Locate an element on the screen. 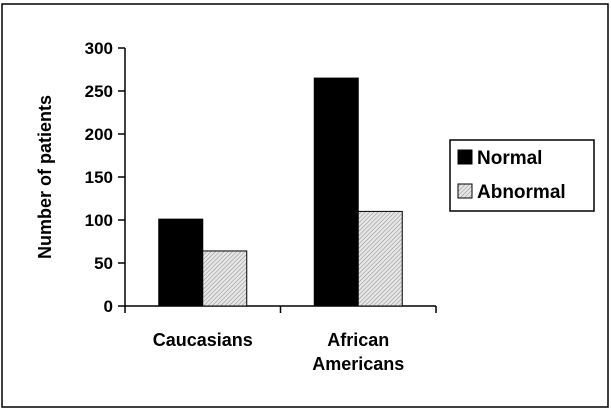 Image resolution: width=611 pixels, height=413 pixels. x-category-label: Caucasians is located at coordinates (203, 340).